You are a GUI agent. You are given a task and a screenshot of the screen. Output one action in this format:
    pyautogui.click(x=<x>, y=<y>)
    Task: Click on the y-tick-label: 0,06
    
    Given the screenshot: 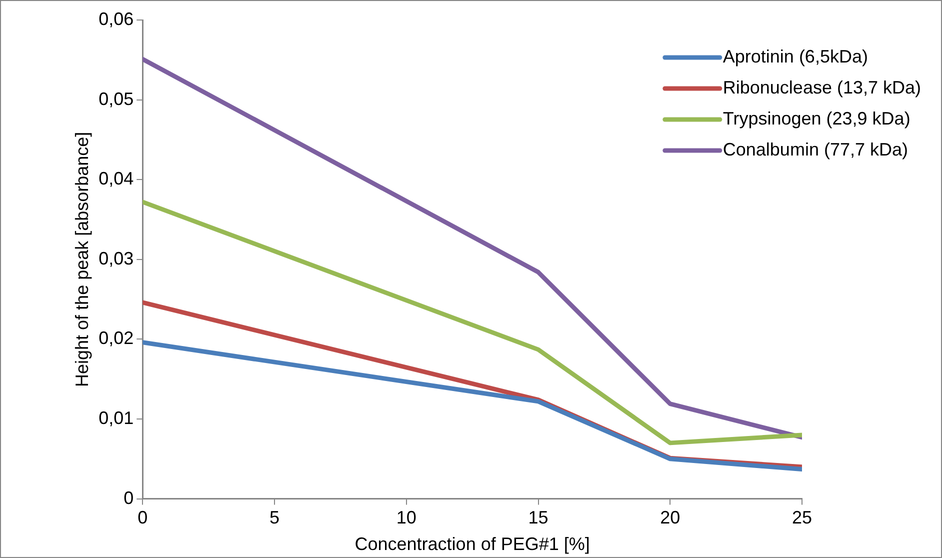 What is the action you would take?
    pyautogui.click(x=116, y=18)
    